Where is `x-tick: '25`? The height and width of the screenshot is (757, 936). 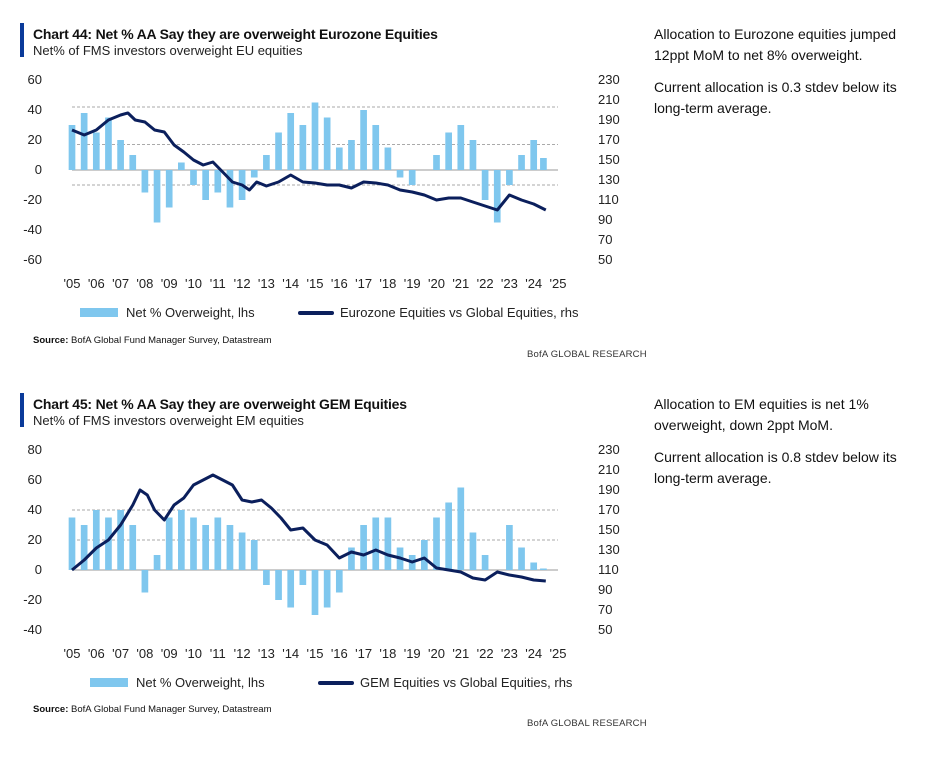
x-tick: '25 is located at coordinates (558, 283).